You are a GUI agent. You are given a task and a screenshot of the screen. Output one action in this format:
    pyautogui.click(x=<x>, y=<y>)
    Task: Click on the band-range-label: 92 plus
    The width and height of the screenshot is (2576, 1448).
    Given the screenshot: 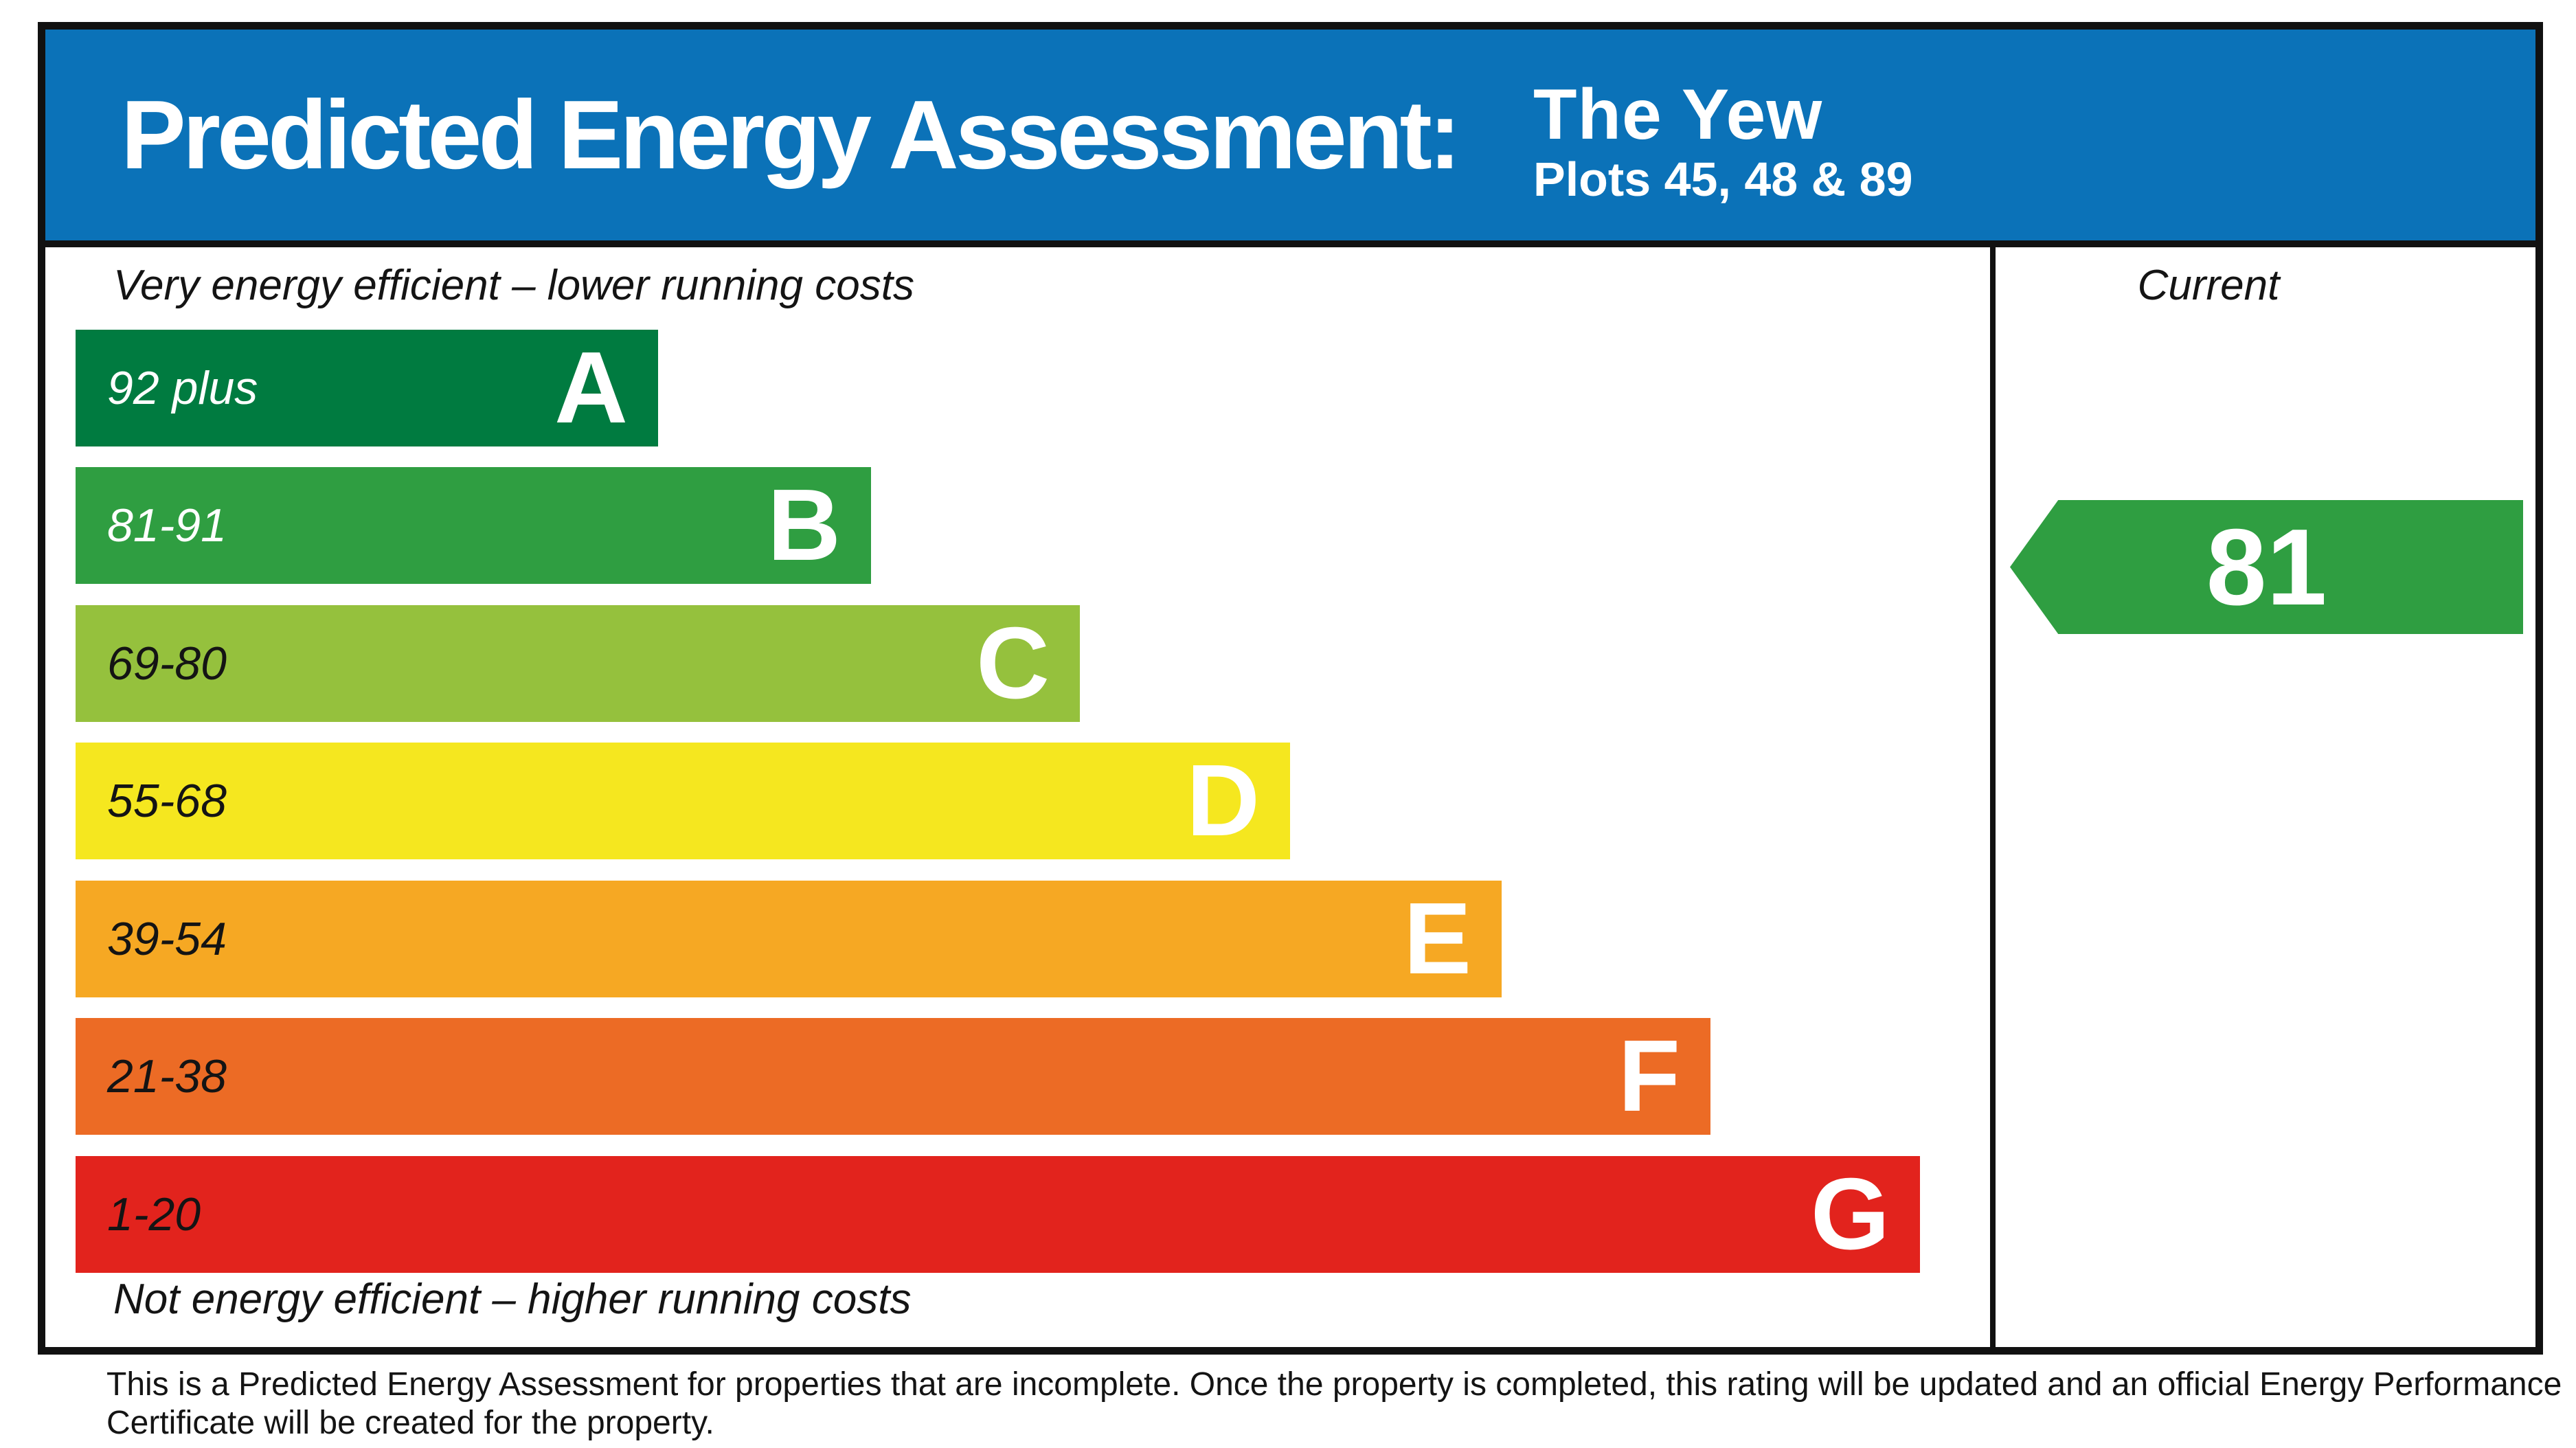 What is the action you would take?
    pyautogui.click(x=182, y=388)
    